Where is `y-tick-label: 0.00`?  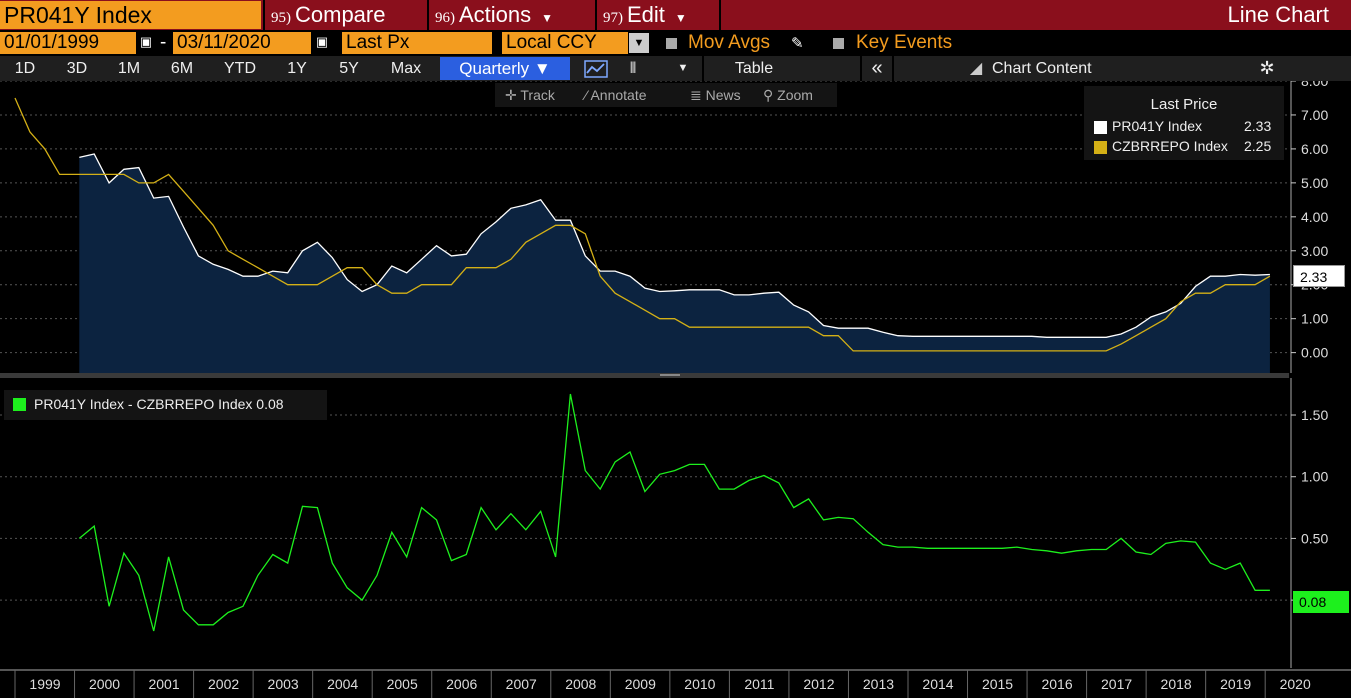 y-tick-label: 0.00 is located at coordinates (1314, 353).